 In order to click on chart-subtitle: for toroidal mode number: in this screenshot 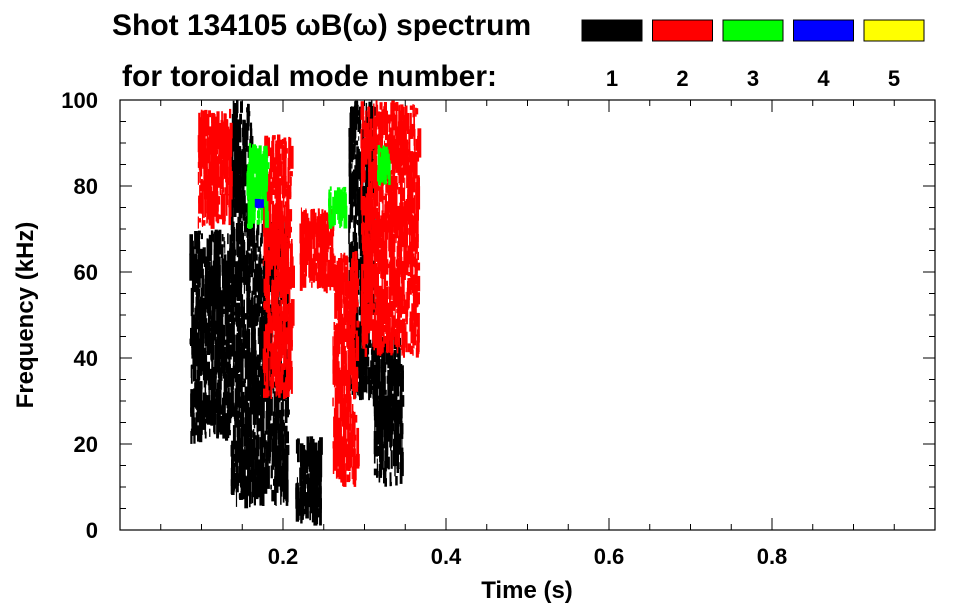, I will do `click(309, 76)`.